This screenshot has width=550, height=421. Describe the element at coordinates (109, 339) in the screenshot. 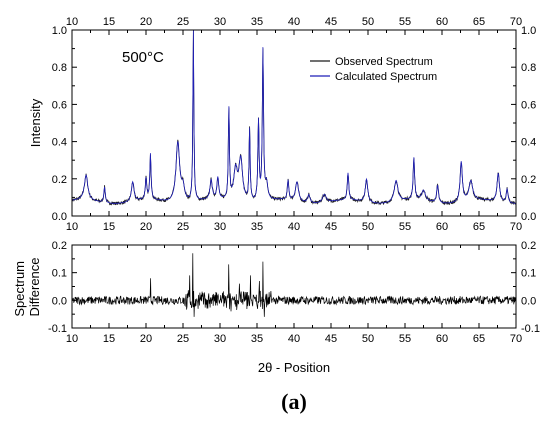

I see `bottom-x-tick-label: 15` at that location.